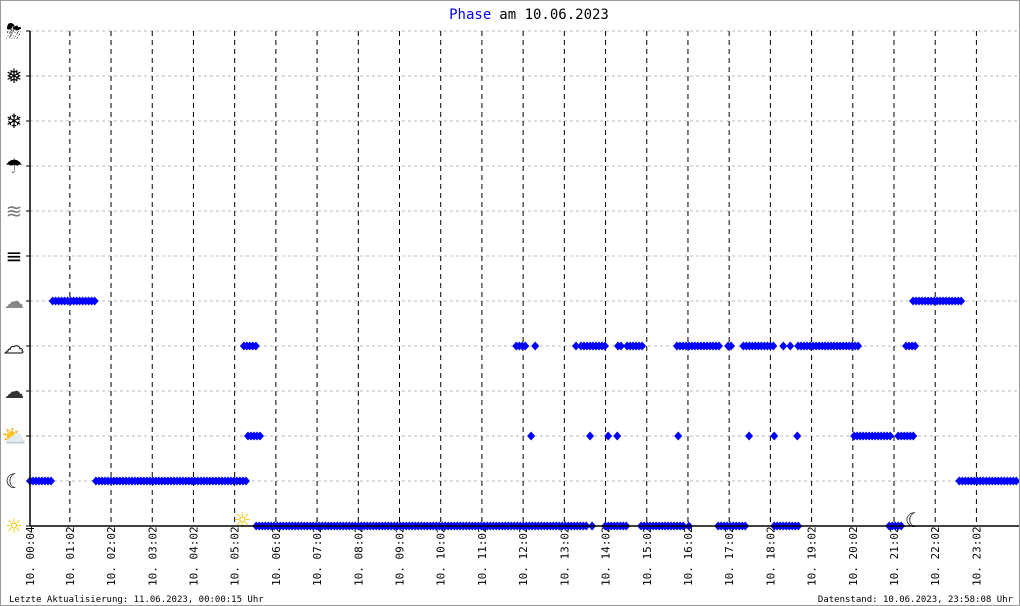 This screenshot has width=1020, height=606. I want to click on rain-icon: ☂, so click(14, 166).